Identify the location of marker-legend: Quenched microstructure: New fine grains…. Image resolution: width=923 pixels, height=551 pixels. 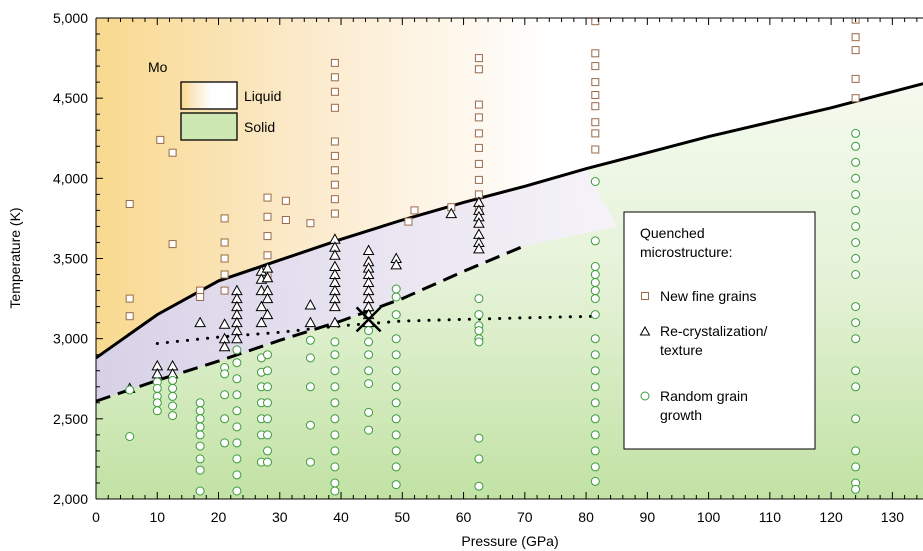
(719, 330).